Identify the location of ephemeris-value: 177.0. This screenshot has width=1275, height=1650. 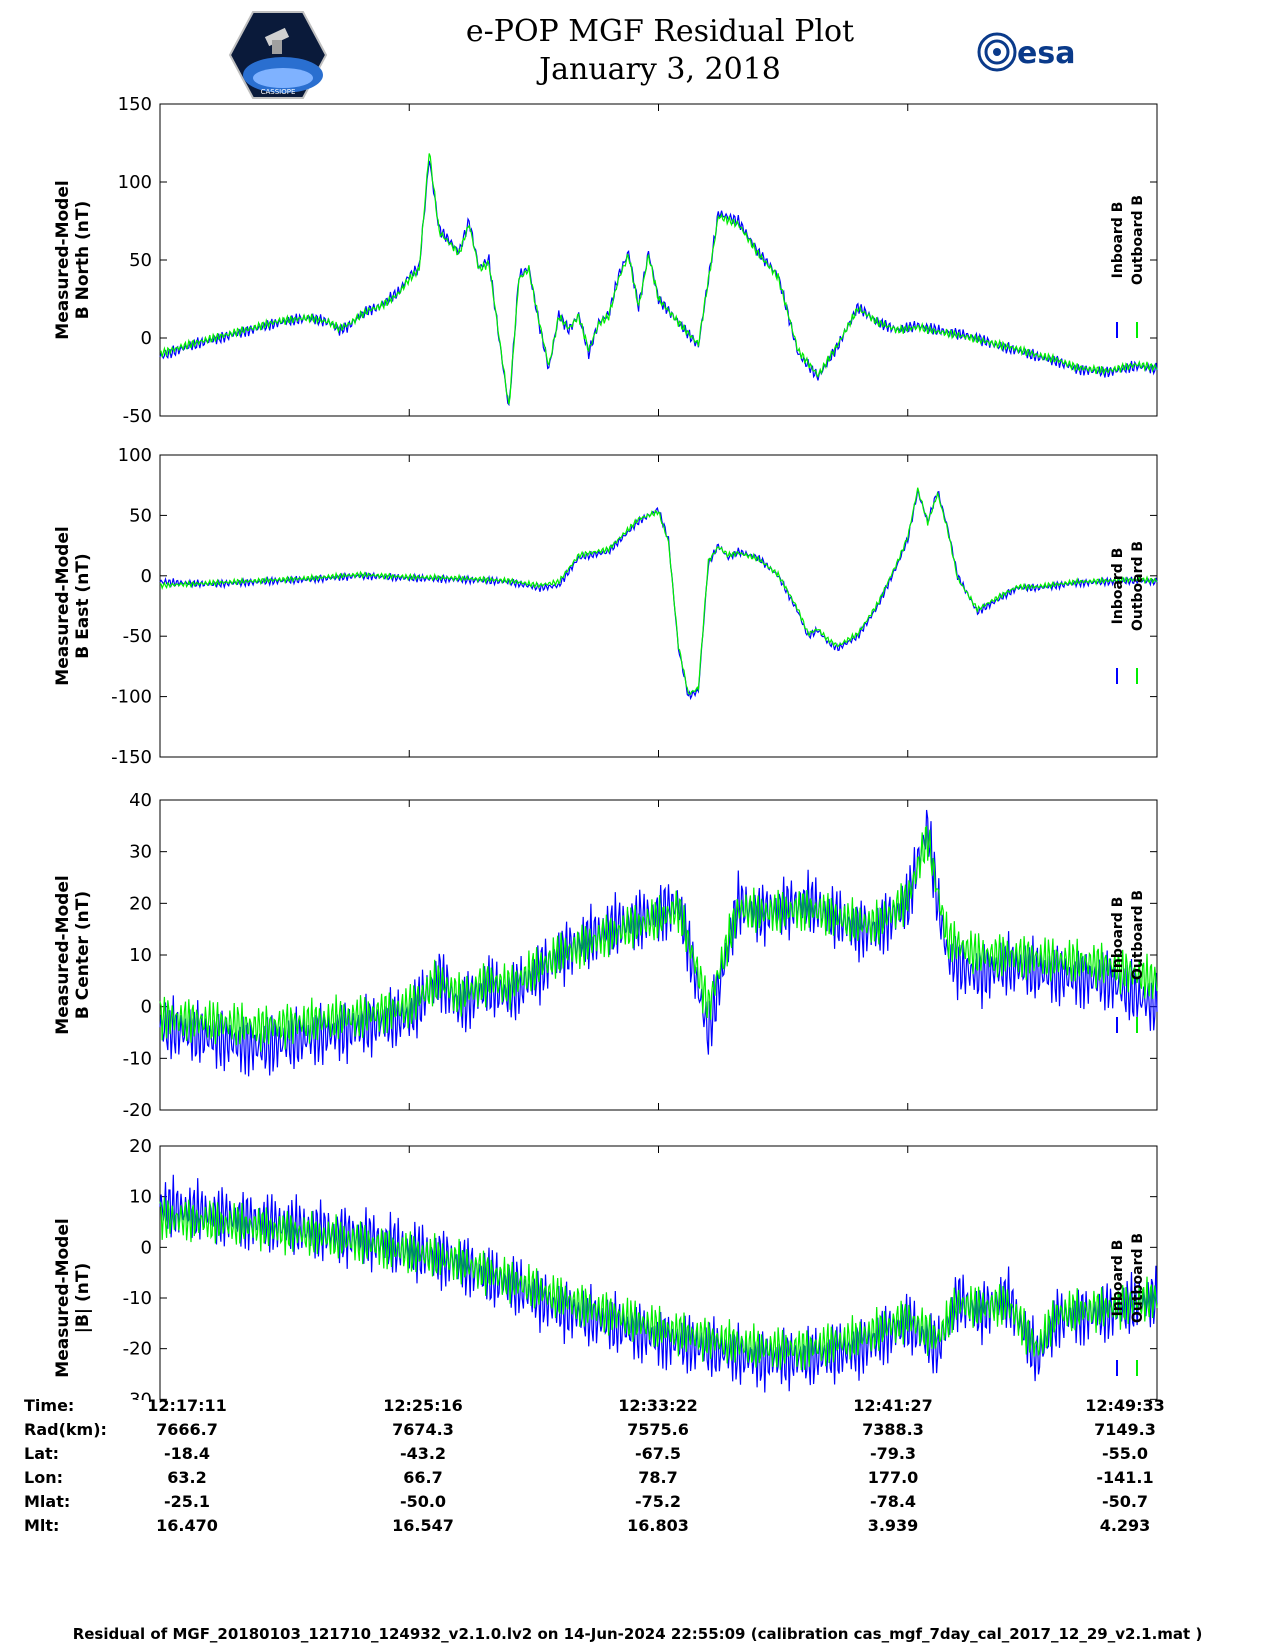
(893, 1477).